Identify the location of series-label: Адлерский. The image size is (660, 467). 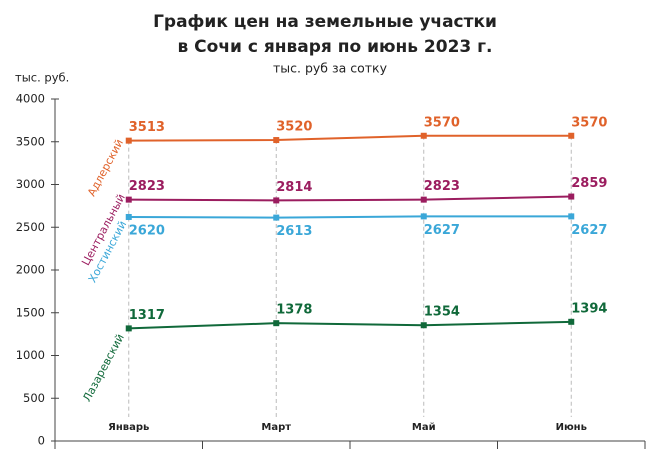
(105, 168).